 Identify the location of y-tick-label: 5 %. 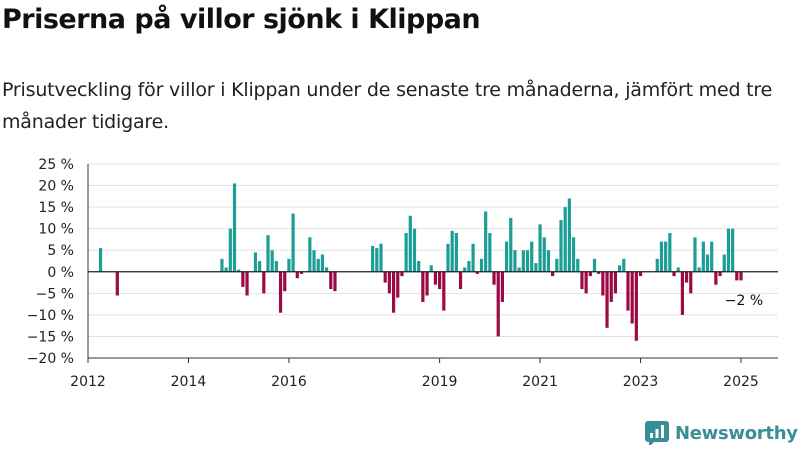
(60, 251).